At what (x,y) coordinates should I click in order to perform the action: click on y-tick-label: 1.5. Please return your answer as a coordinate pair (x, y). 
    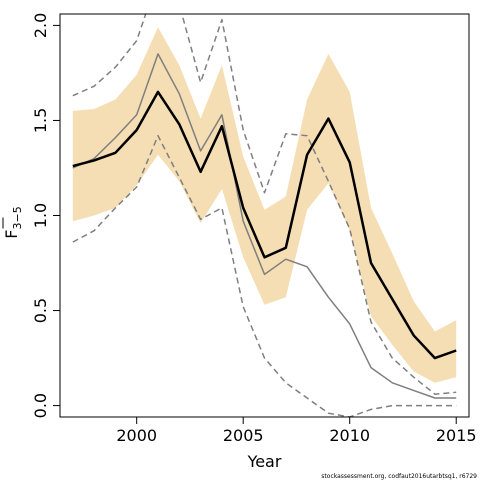
    Looking at the image, I should click on (40, 120).